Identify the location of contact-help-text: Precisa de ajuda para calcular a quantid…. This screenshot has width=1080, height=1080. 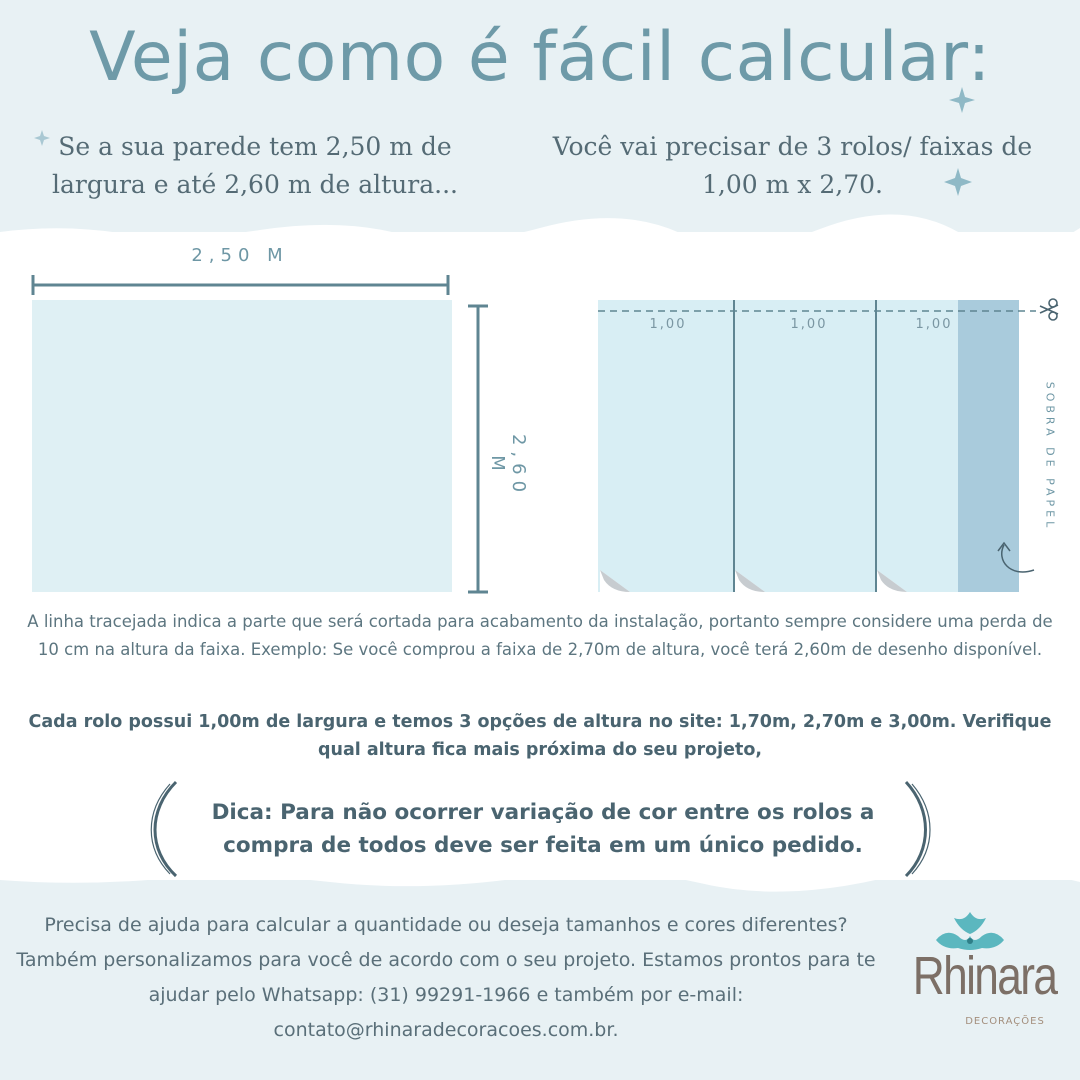
(446, 977).